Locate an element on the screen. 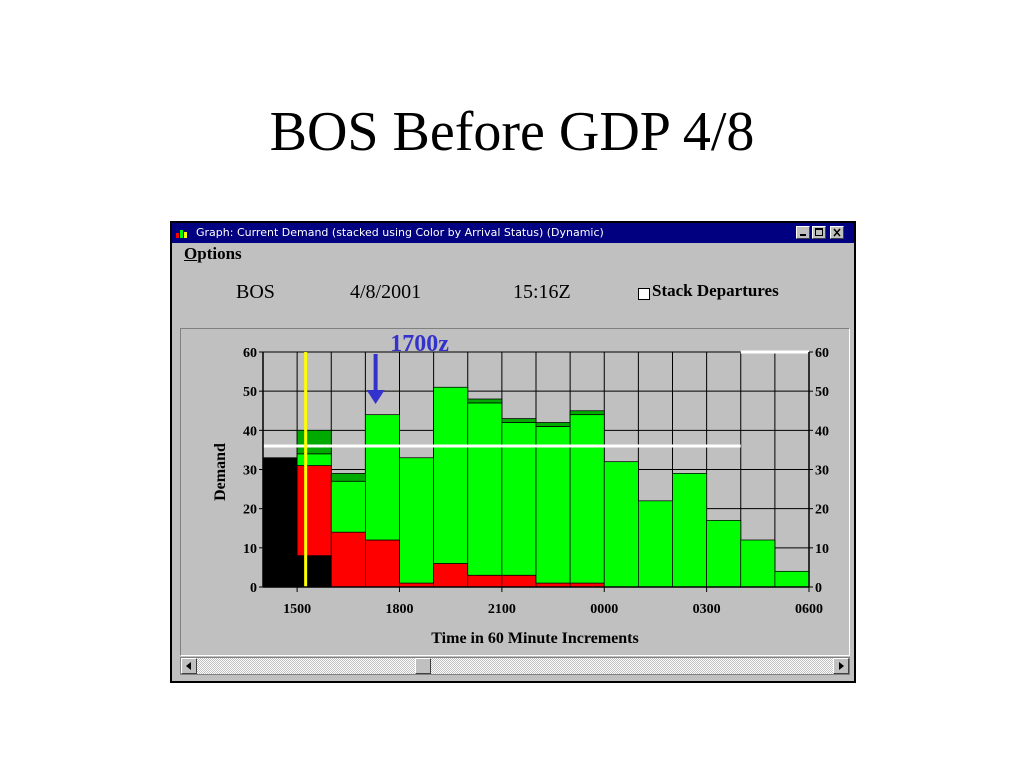 The width and height of the screenshot is (1024, 768). close-icon is located at coordinates (837, 232).